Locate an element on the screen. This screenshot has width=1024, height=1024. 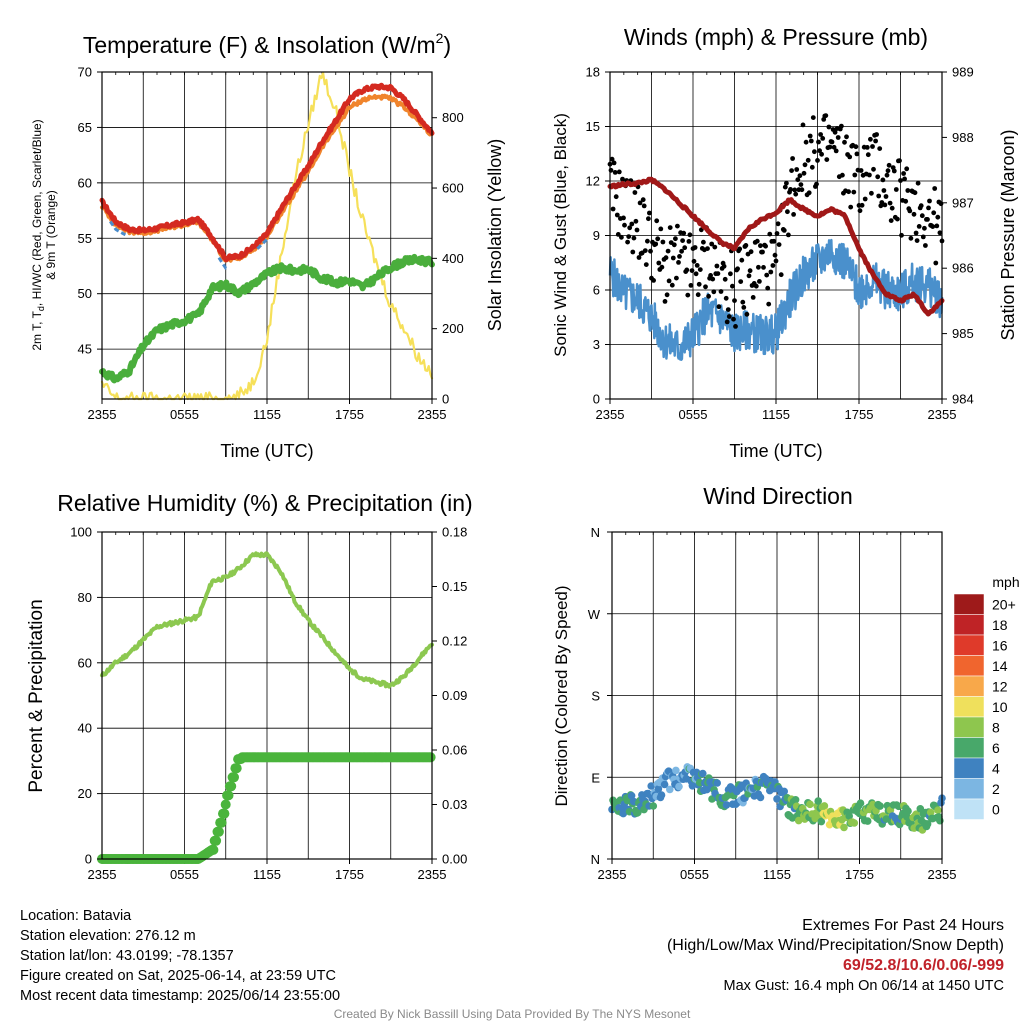
extremes-header: Extremes For Past 24 Hours is located at coordinates (903, 925).